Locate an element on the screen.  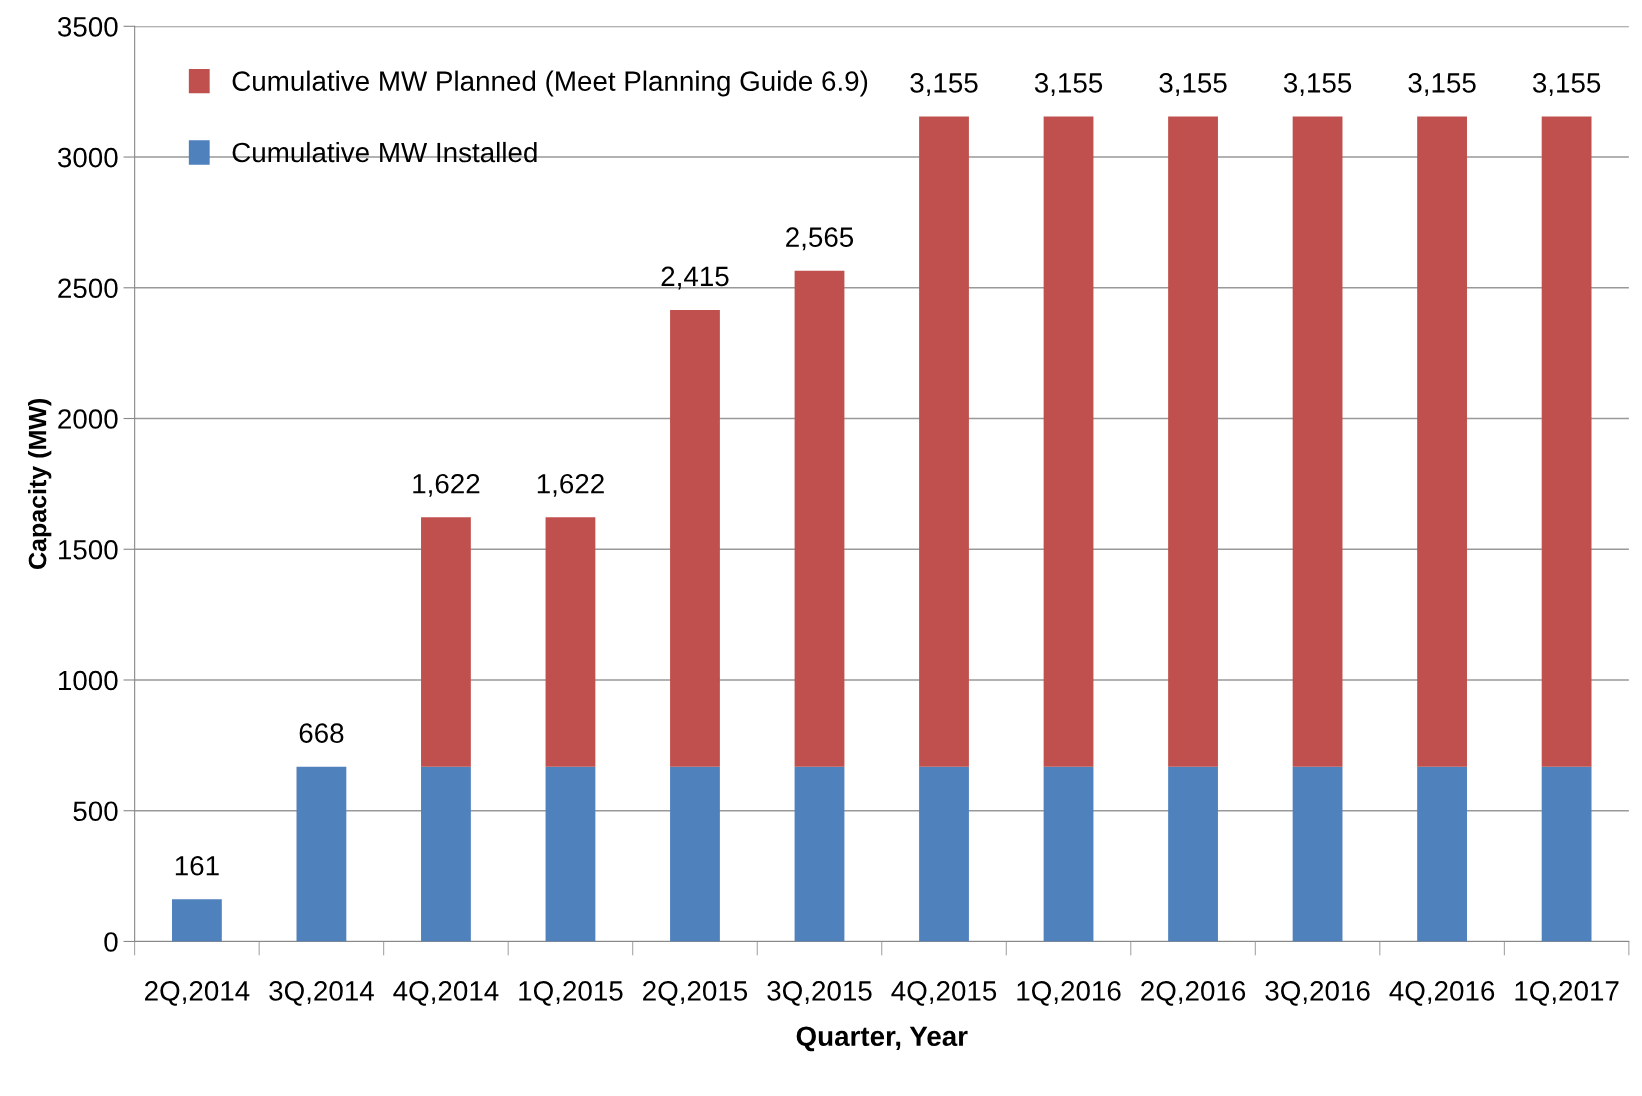
y-tick-label: 3000 is located at coordinates (87, 157).